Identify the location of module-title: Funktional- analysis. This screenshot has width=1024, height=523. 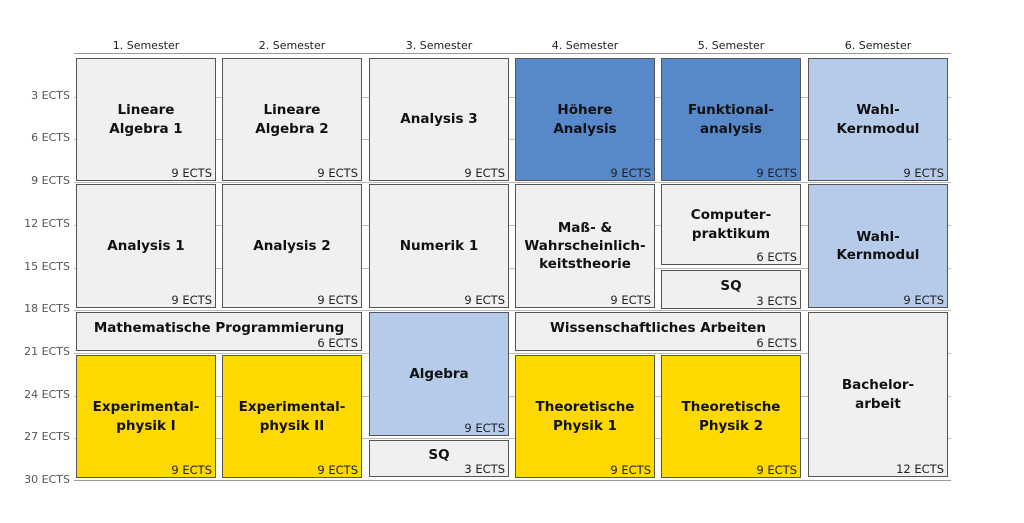
(731, 119).